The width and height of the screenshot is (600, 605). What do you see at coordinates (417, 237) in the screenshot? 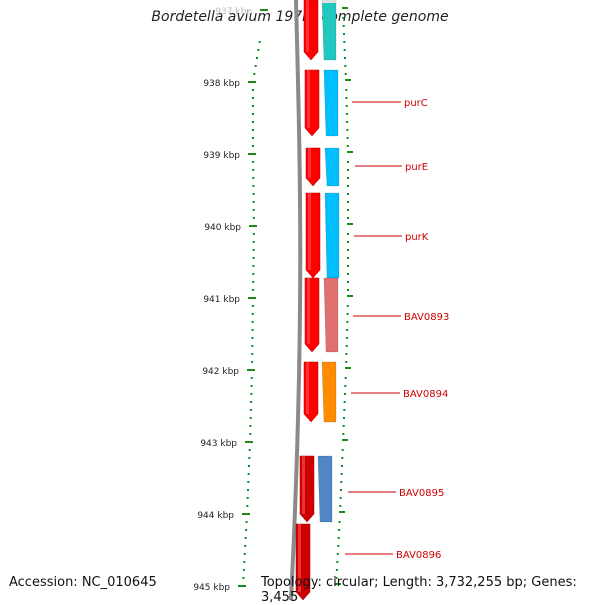
I see `gene-label: purK` at bounding box center [417, 237].